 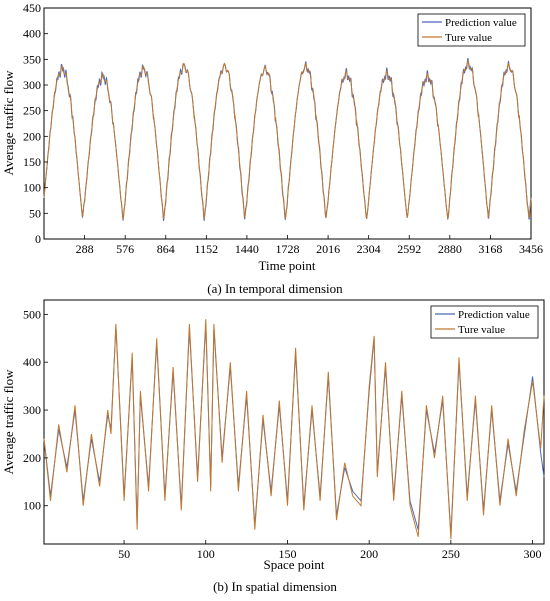 I want to click on x-tick-label: 1728, so click(x=288, y=249).